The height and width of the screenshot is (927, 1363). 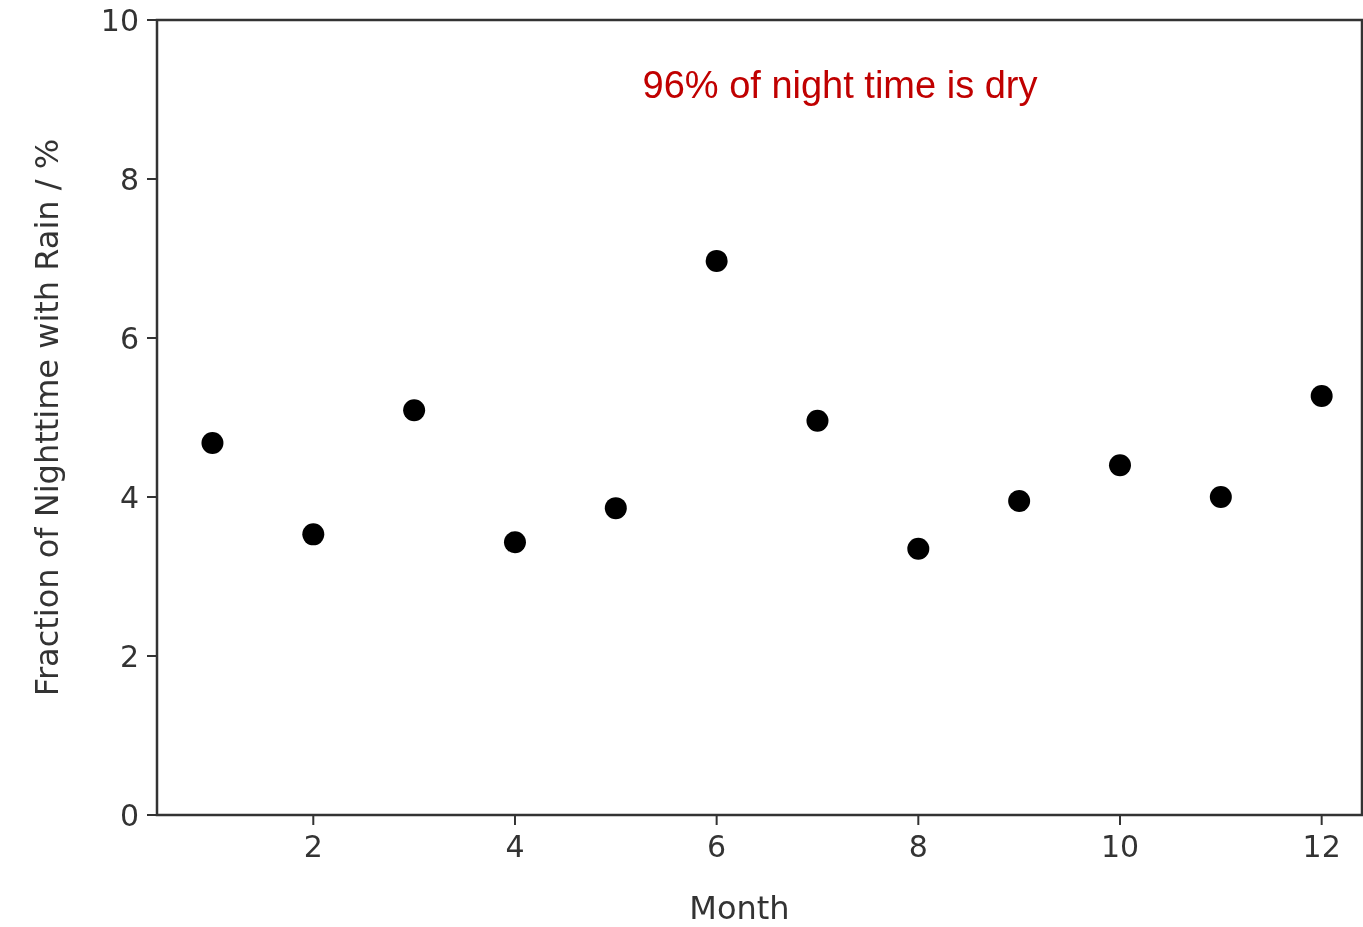 What do you see at coordinates (129, 338) in the screenshot?
I see `y-tick-label: 6` at bounding box center [129, 338].